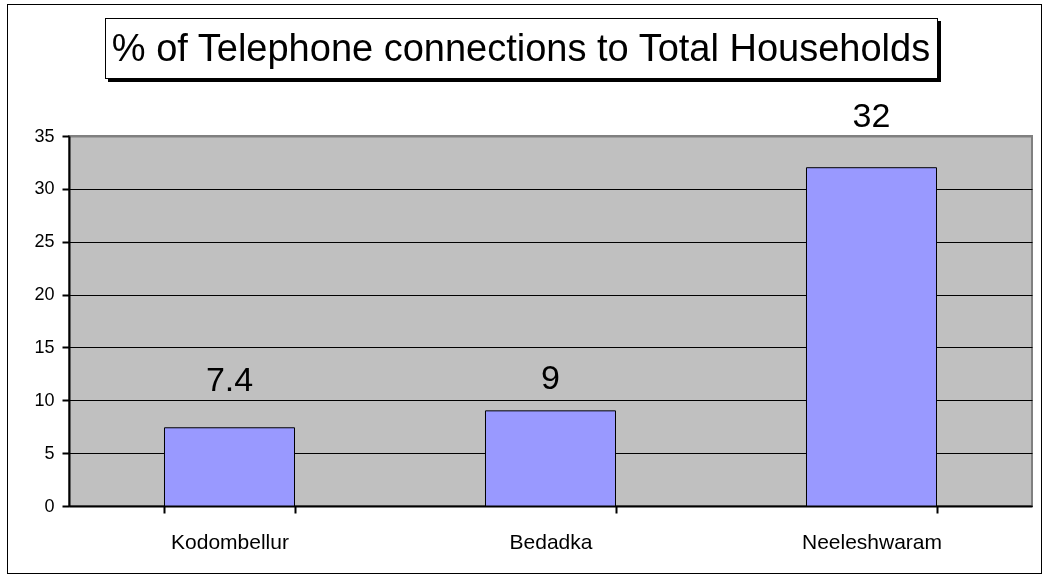  I want to click on x-tick-label: Bedadka, so click(551, 541).